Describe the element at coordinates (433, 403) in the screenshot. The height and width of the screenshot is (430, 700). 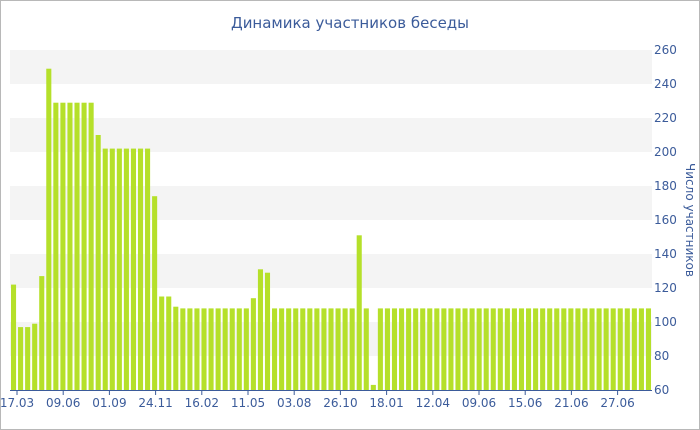
I see `x-tick-label: 12.04` at that location.